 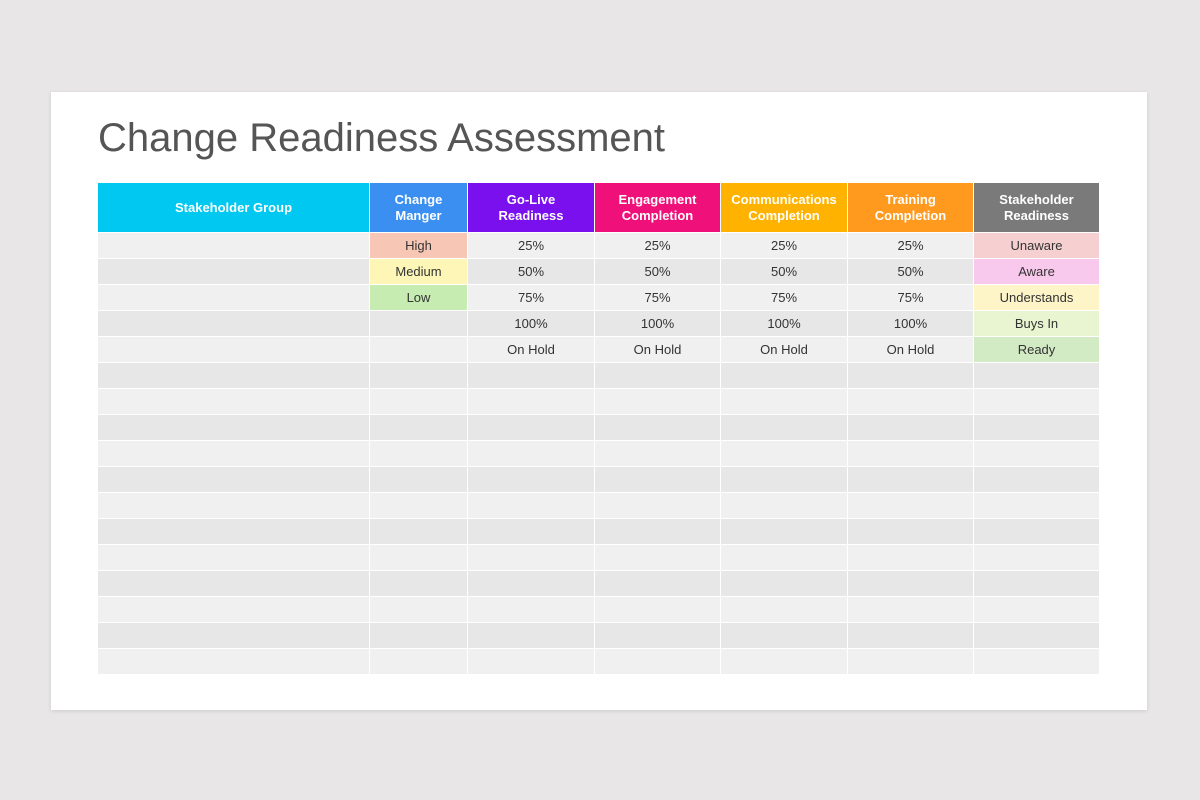 I want to click on header-cell: Stakeholder Readiness, so click(x=1037, y=208).